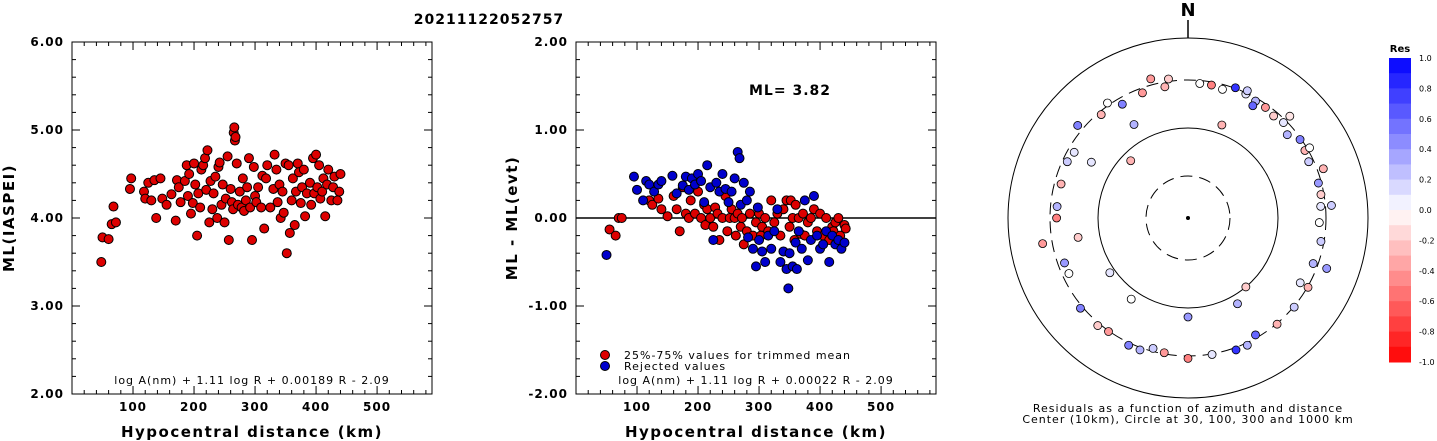 This screenshot has width=1437, height=441. I want to click on residual-x-tick-label: 100, so click(637, 407).